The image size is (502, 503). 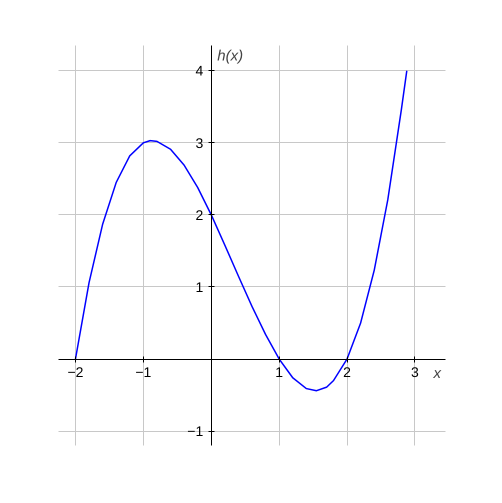 I want to click on y-tick-label: 4, so click(x=199, y=70).